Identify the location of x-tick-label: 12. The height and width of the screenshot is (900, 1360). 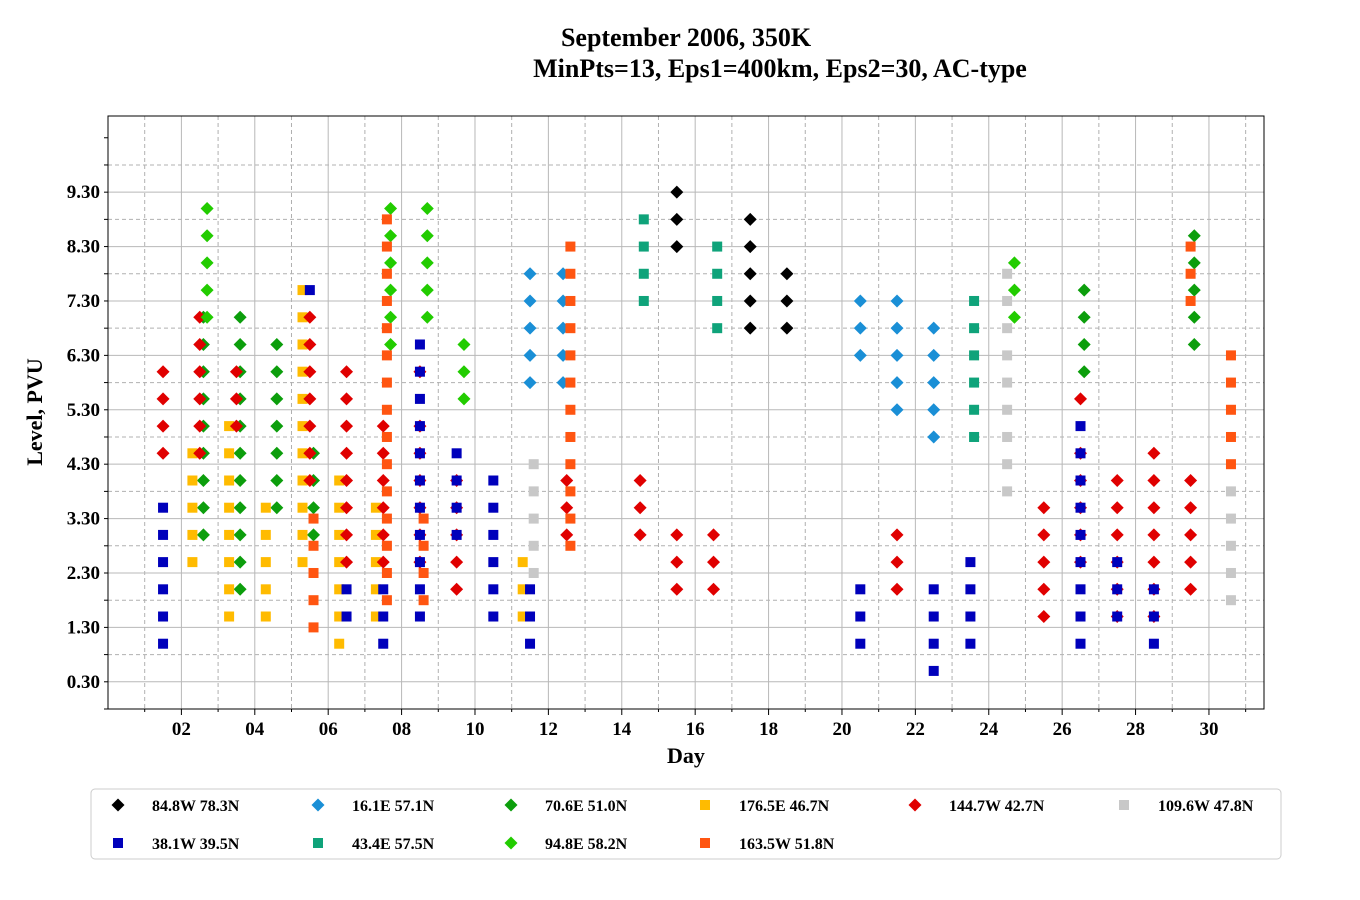
(548, 729).